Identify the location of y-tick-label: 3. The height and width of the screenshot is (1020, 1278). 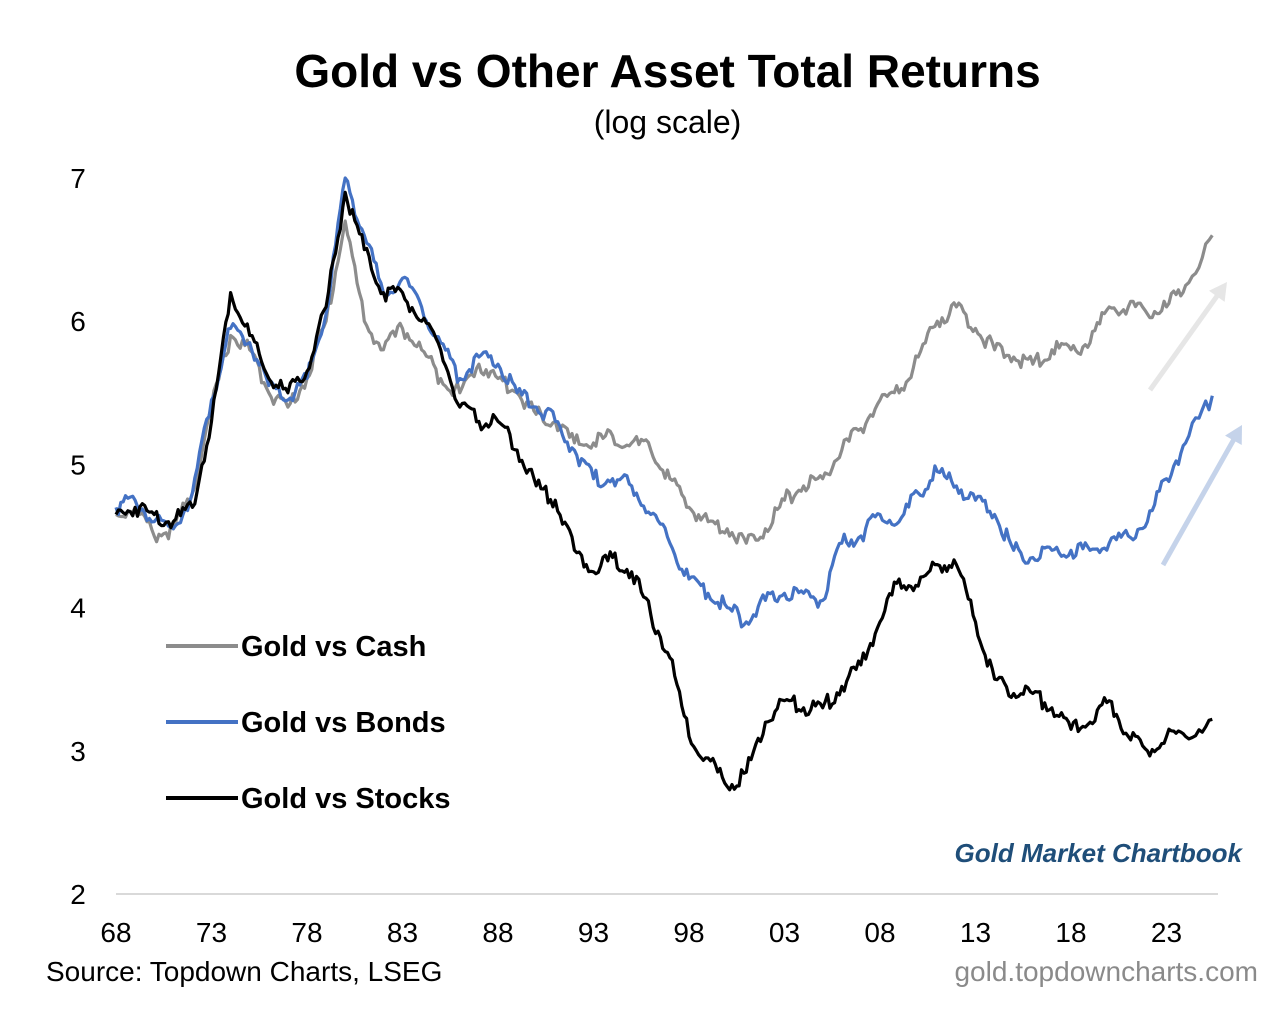
(78, 751).